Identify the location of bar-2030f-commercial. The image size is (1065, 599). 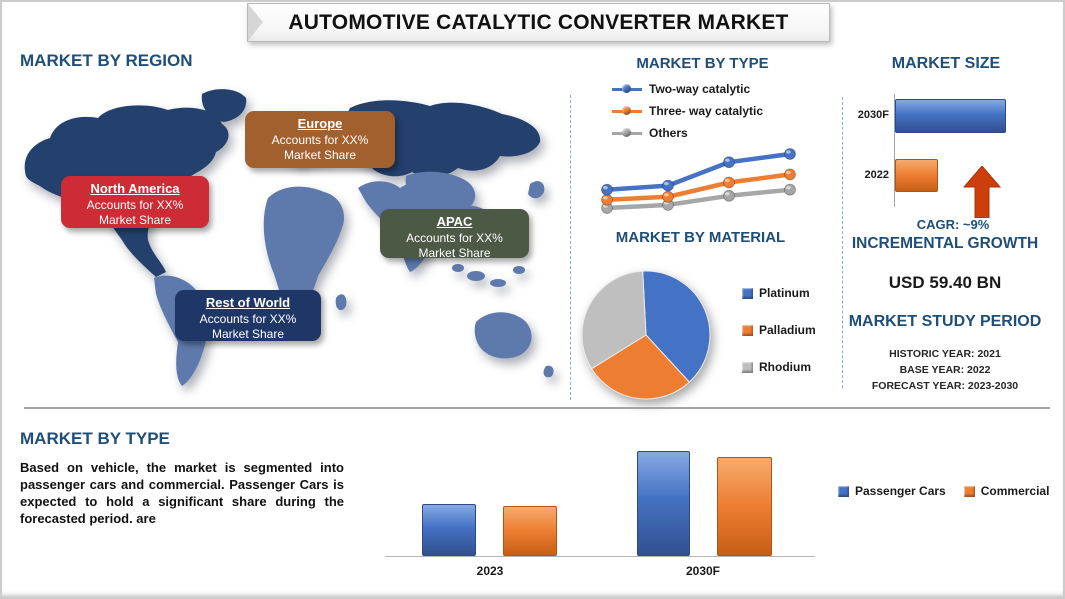
(744, 506).